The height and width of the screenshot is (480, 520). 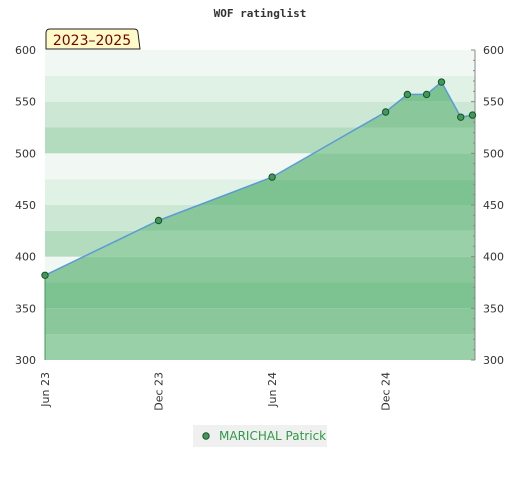 What do you see at coordinates (272, 390) in the screenshot?
I see `x-tick-label: Jun 24` at bounding box center [272, 390].